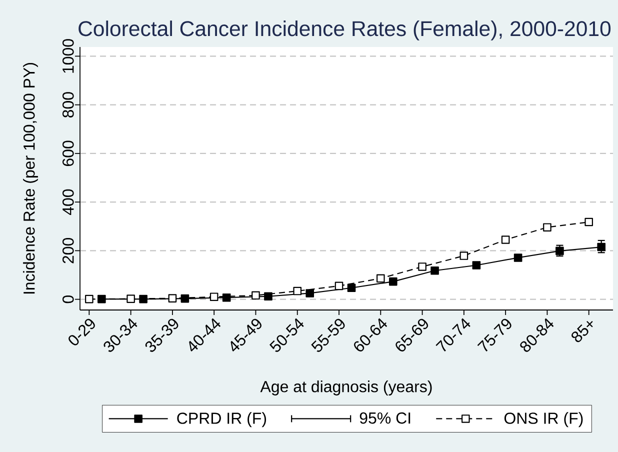 This screenshot has width=618, height=452. Describe the element at coordinates (68, 202) in the screenshot. I see `y-tick-label: 400` at that location.